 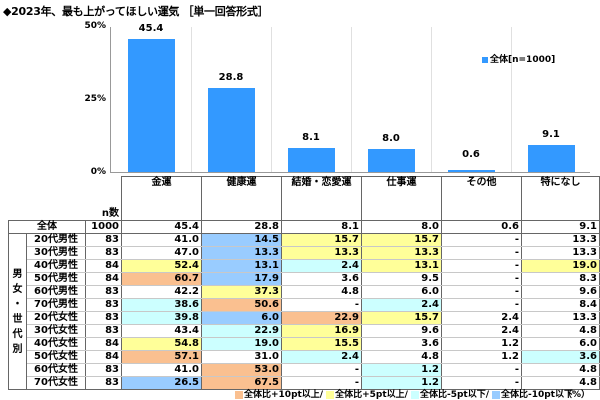 I want to click on table-row: 40代女性 84 54.8 19.0 15.5 3.6 1.2 6.0, so click(x=304, y=344).